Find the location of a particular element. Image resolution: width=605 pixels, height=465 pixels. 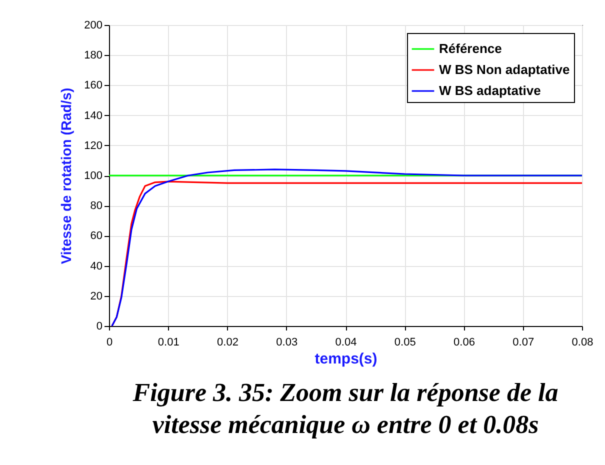

y-tick-label: 40 is located at coordinates (96, 266).